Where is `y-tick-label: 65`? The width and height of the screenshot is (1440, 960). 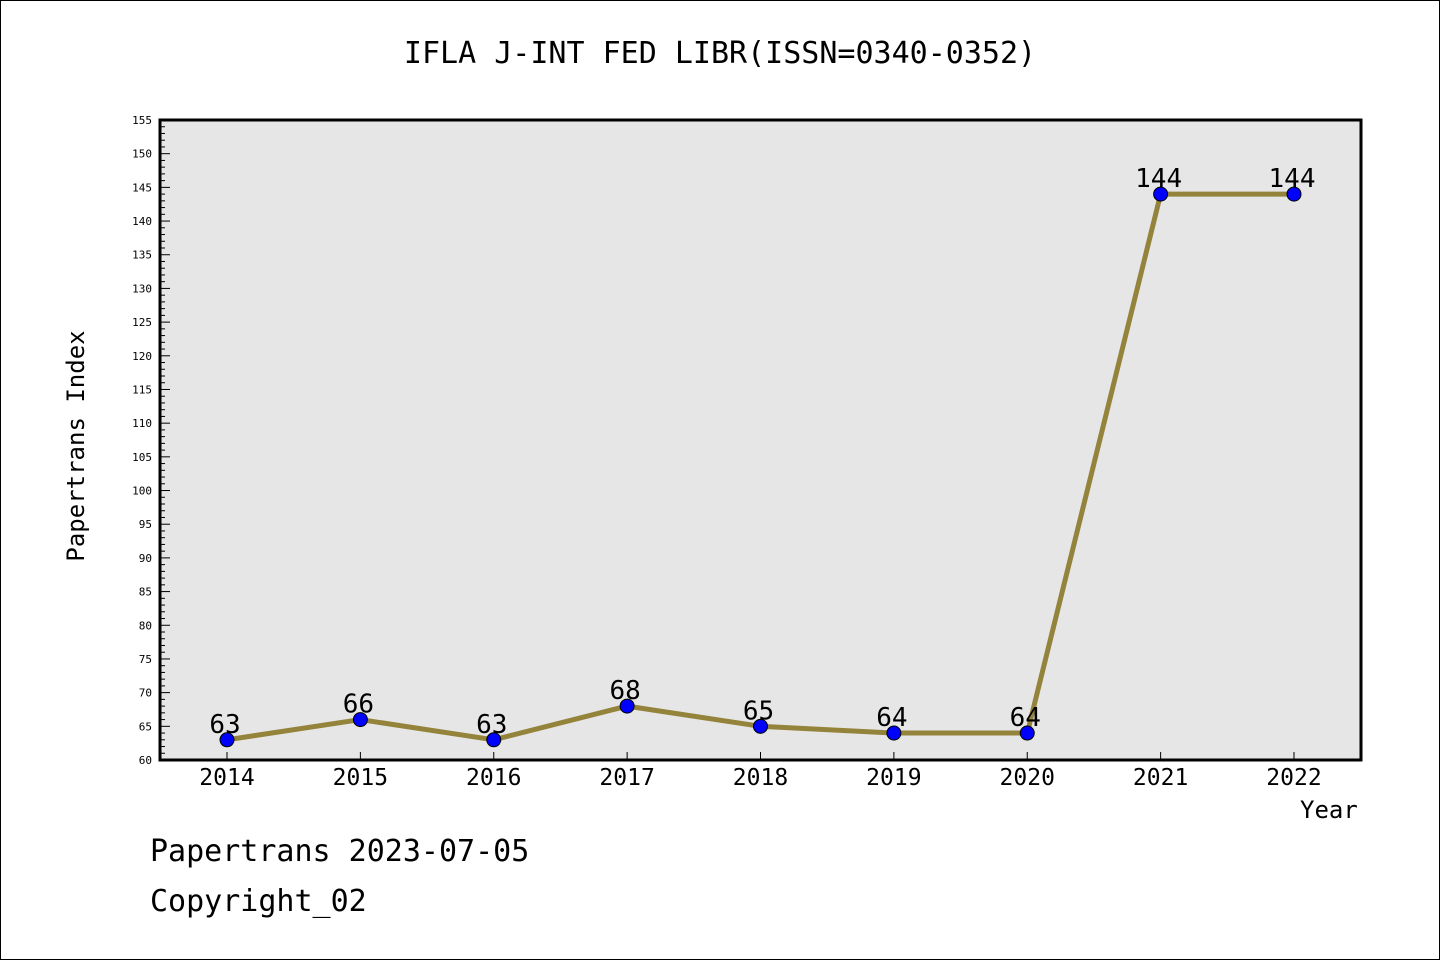 y-tick-label: 65 is located at coordinates (145, 726).